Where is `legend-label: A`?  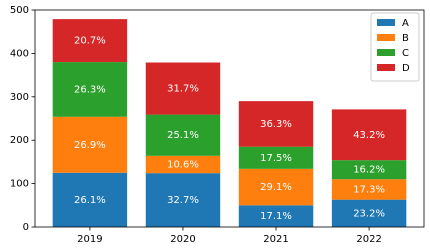 legend-label: A is located at coordinates (405, 23).